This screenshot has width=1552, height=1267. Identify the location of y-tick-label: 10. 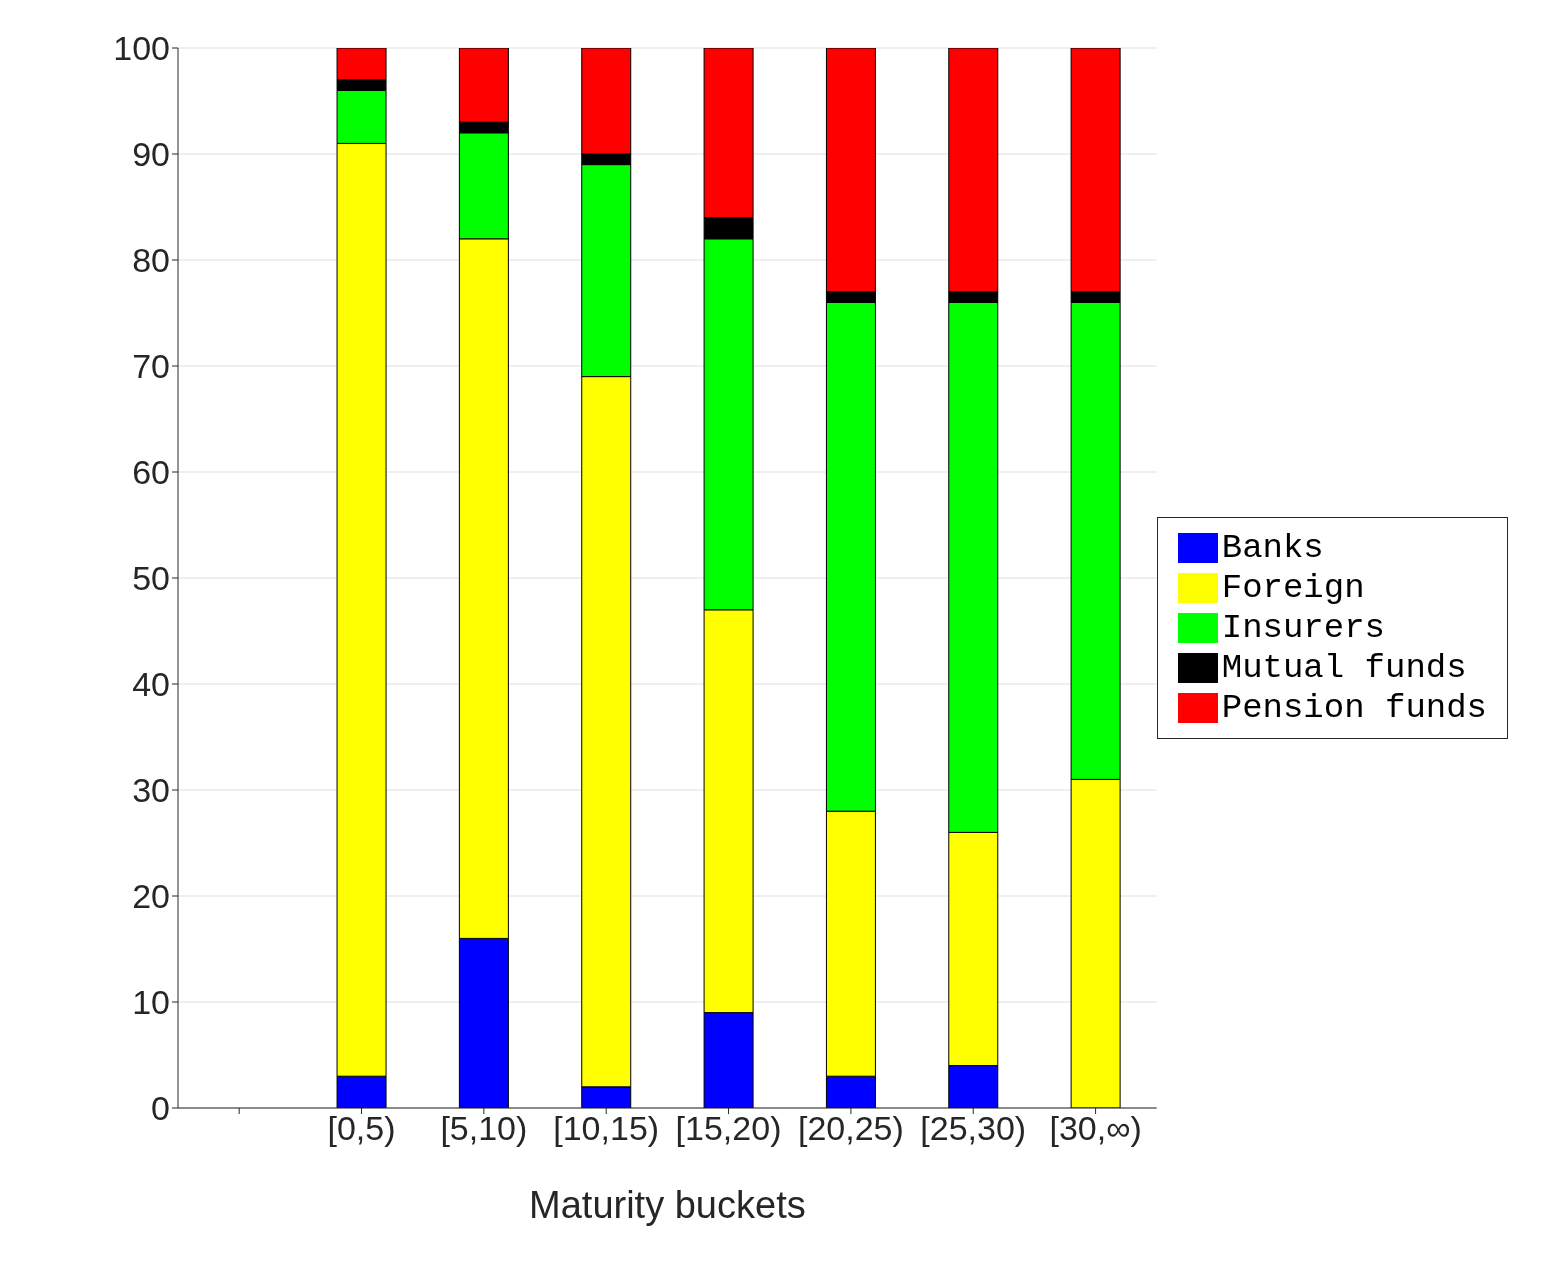
(151, 1002).